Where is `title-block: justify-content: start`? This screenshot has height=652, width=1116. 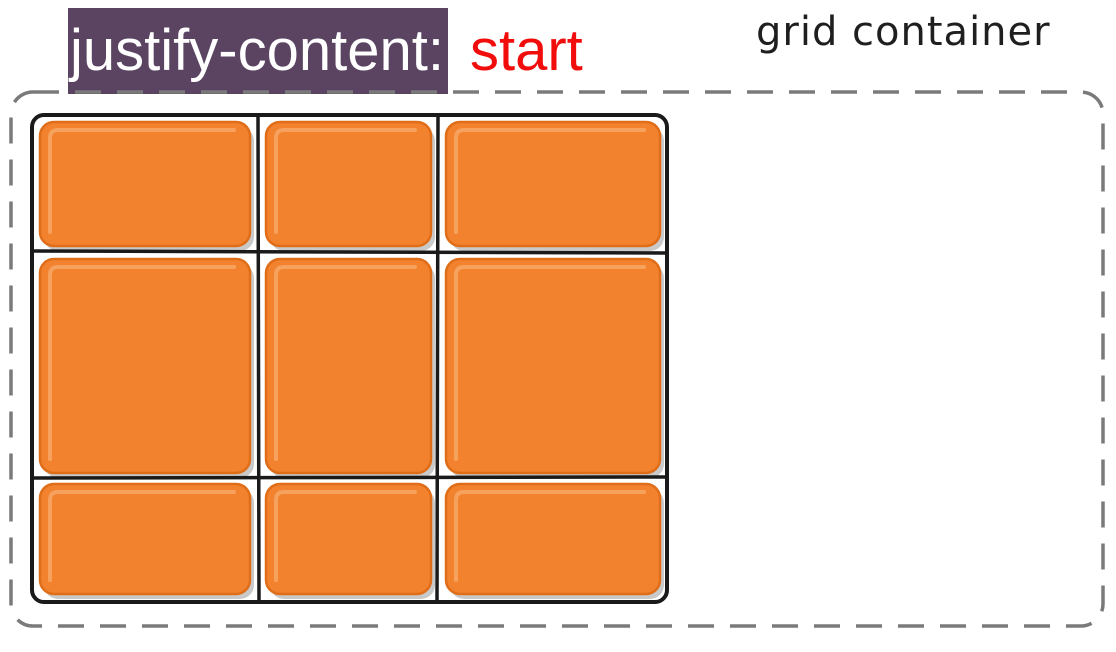 title-block: justify-content: start is located at coordinates (328, 51).